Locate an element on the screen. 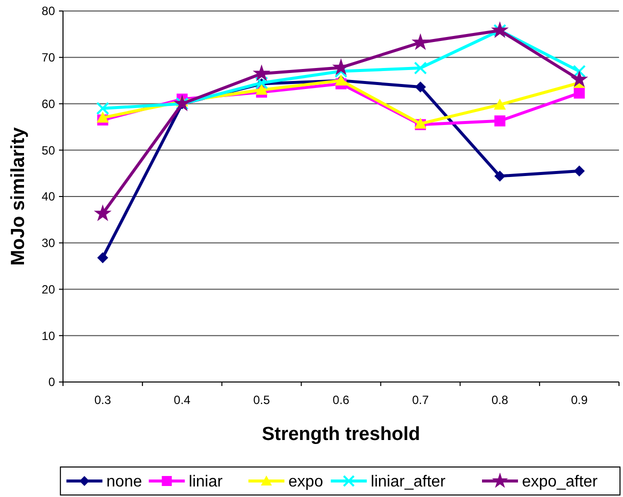  legend-label: liniar_after is located at coordinates (408, 482).